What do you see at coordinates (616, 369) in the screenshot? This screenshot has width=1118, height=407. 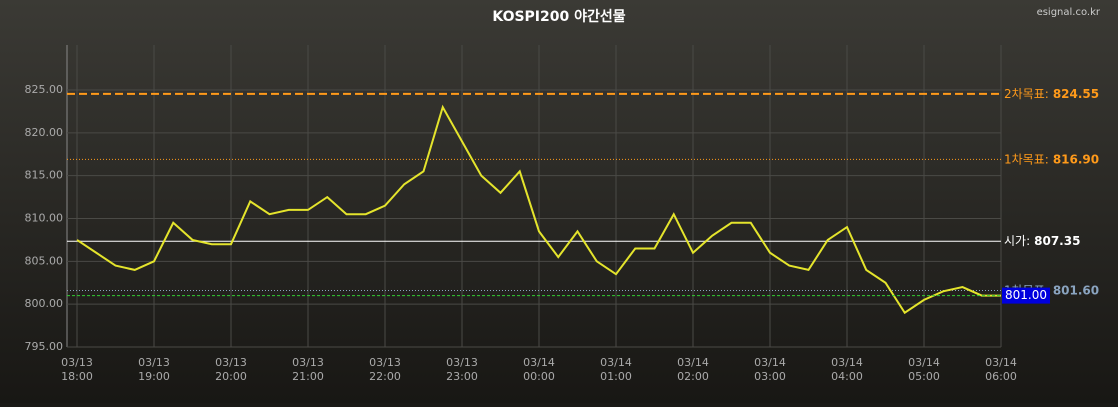 I see `x-tick-label: 03/14 01:00` at bounding box center [616, 369].